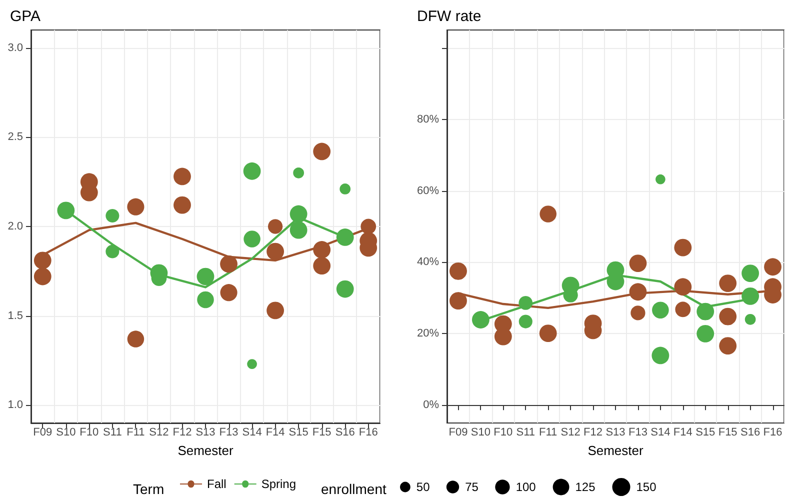  I want to click on y-tick-label: 2.0, so click(15, 226).